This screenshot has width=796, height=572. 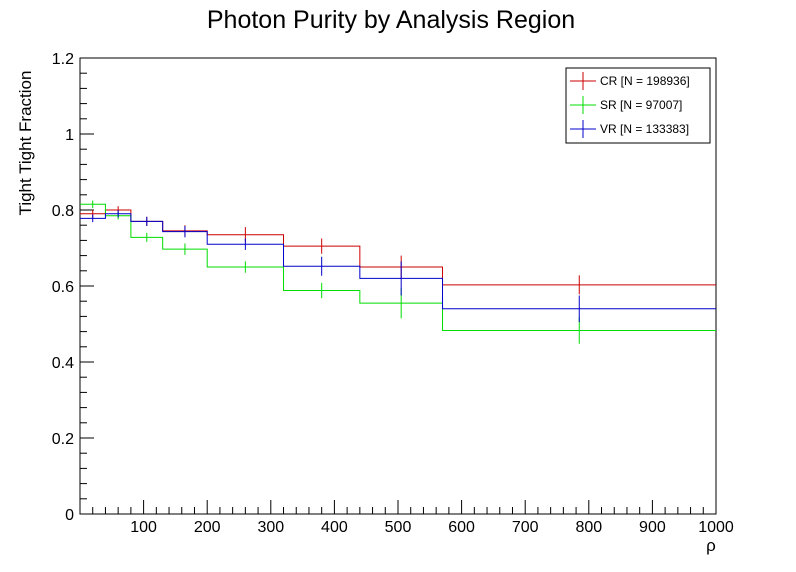 I want to click on y-tick-label: 0.8, so click(x=63, y=211).